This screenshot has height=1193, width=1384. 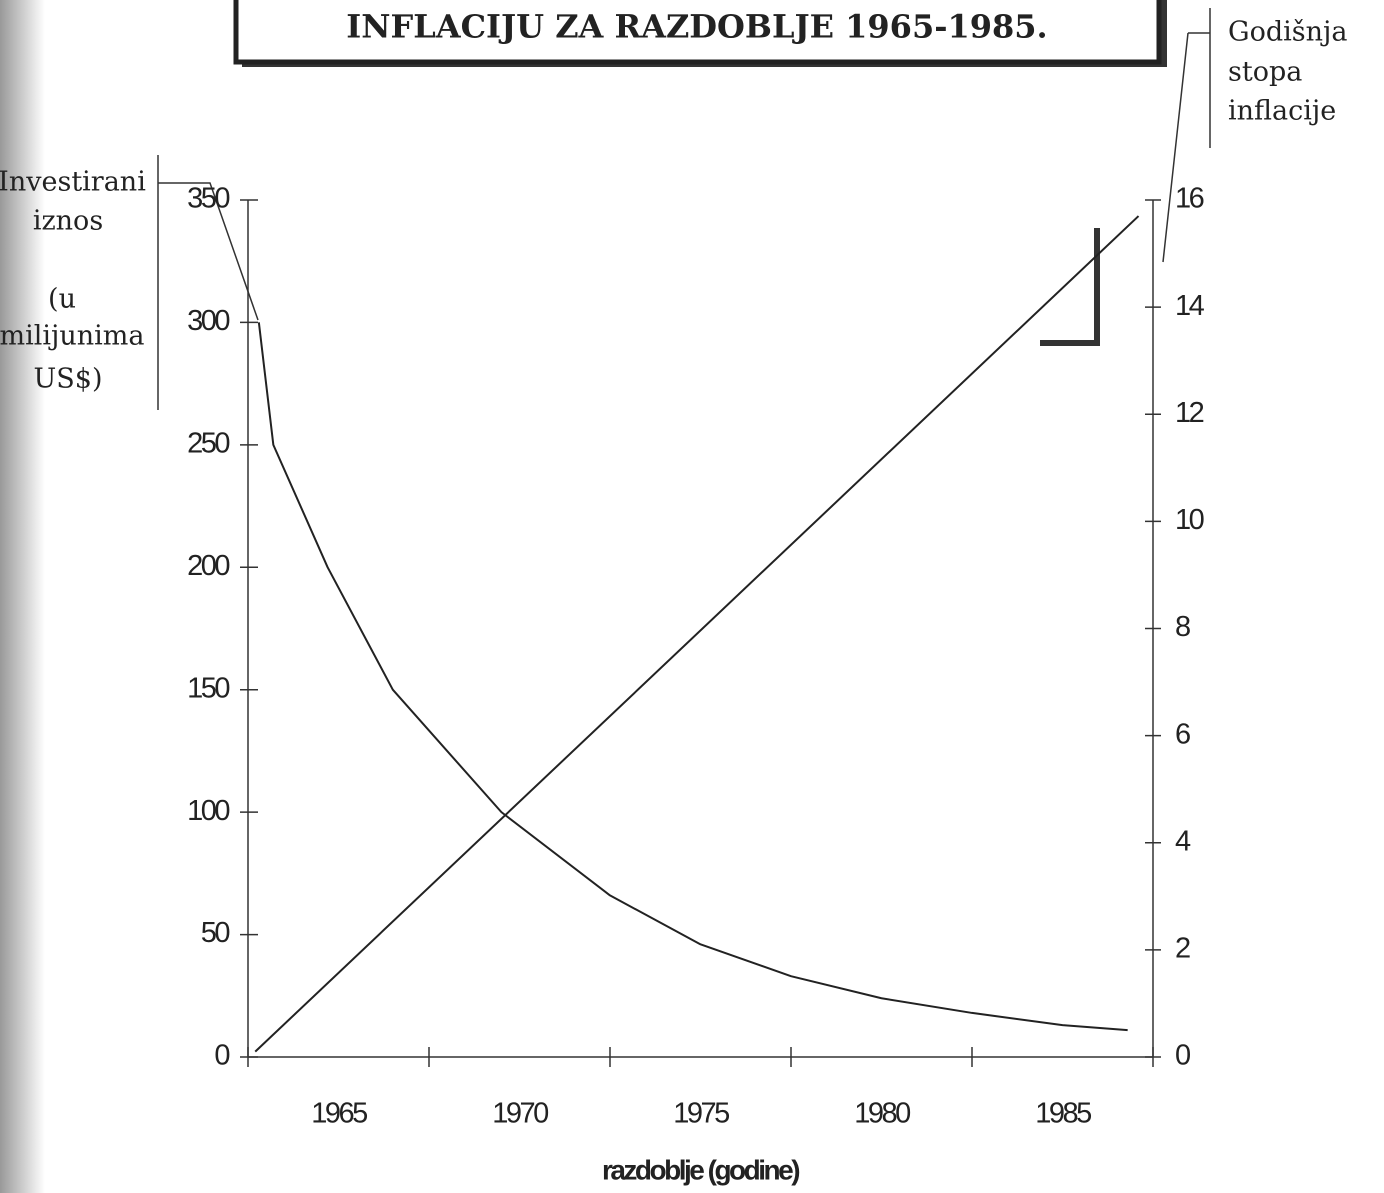 I want to click on y2-tick-label: 0, so click(x=1182, y=1056).